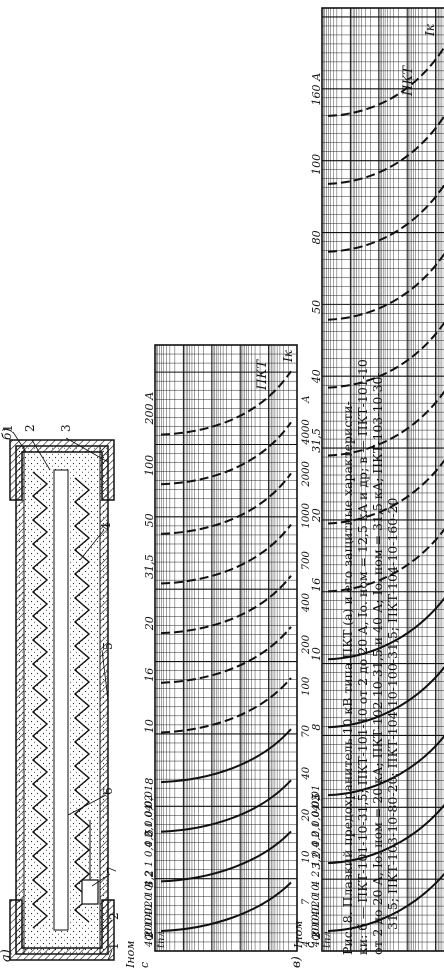  I want to click on chart-b-t-label: tпл, so click(161, 939).